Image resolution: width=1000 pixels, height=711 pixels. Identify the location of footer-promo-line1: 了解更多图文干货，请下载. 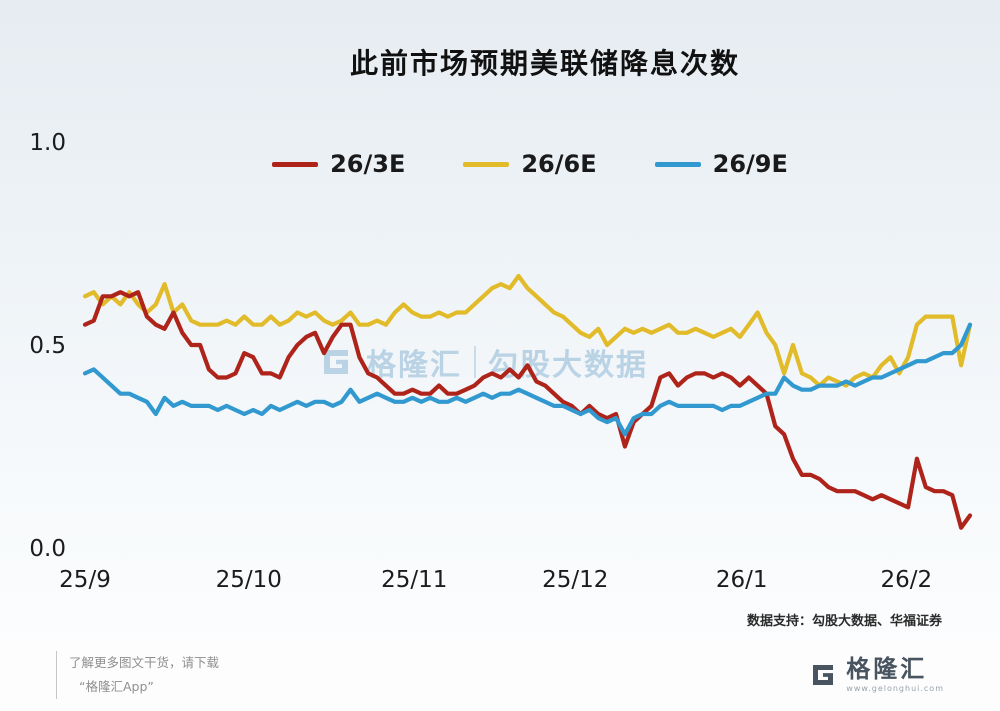
(144, 663).